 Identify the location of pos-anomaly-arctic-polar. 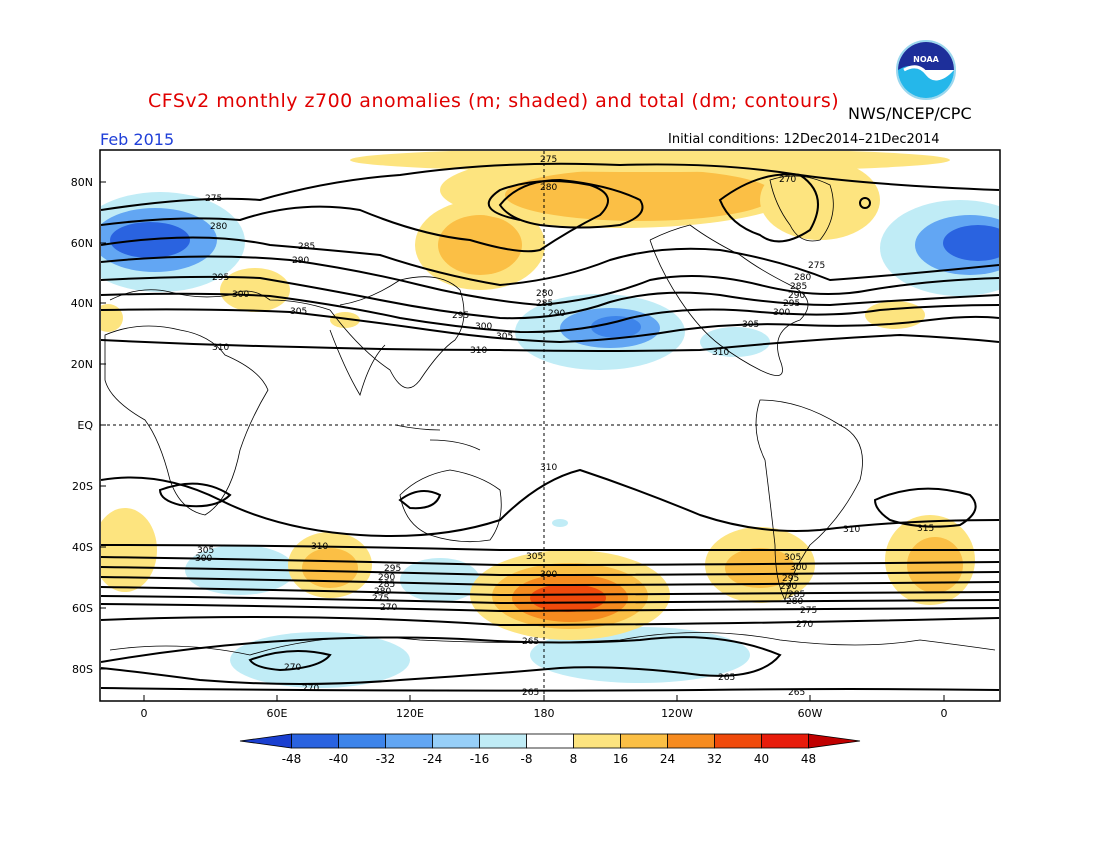
(650, 161).